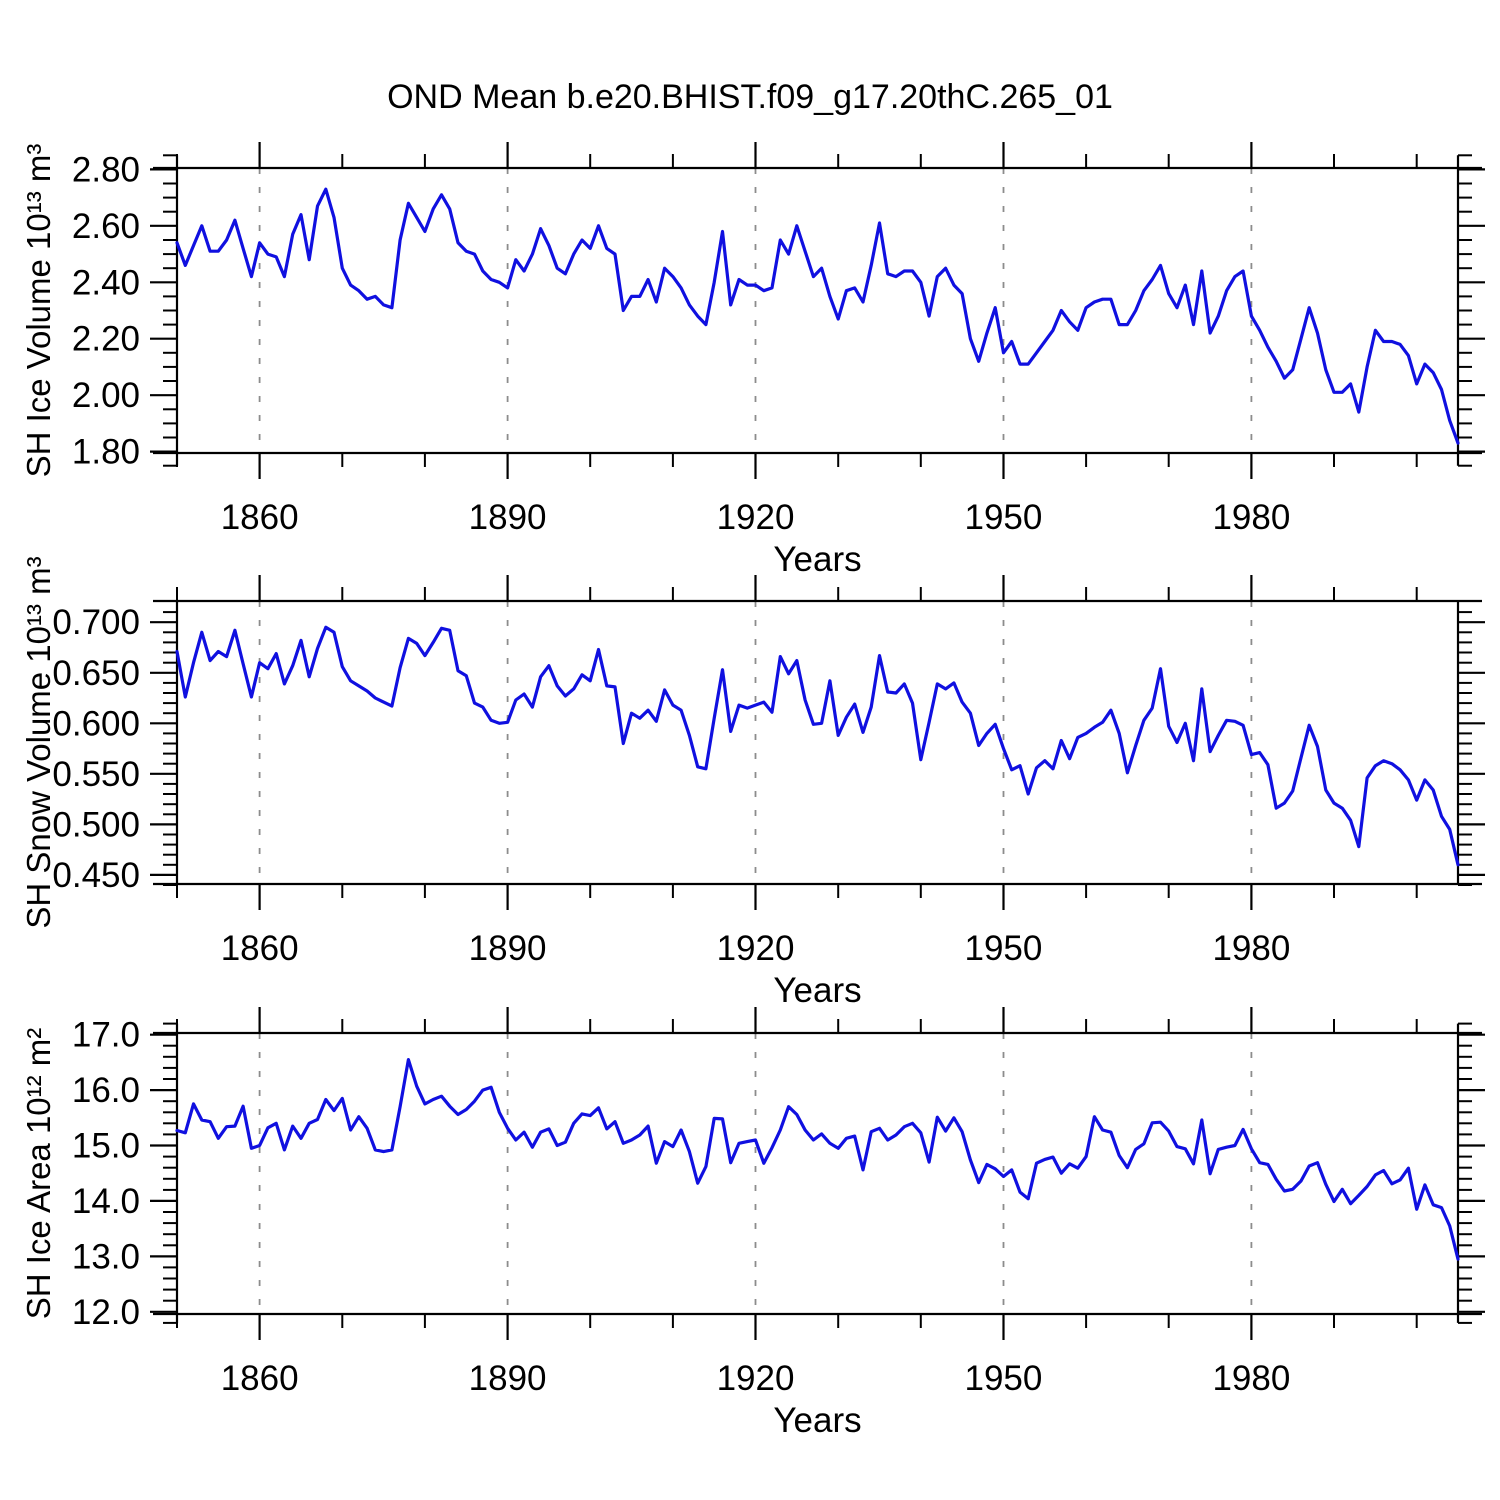  I want to click on y-tick-label: 0.550, so click(96, 774).